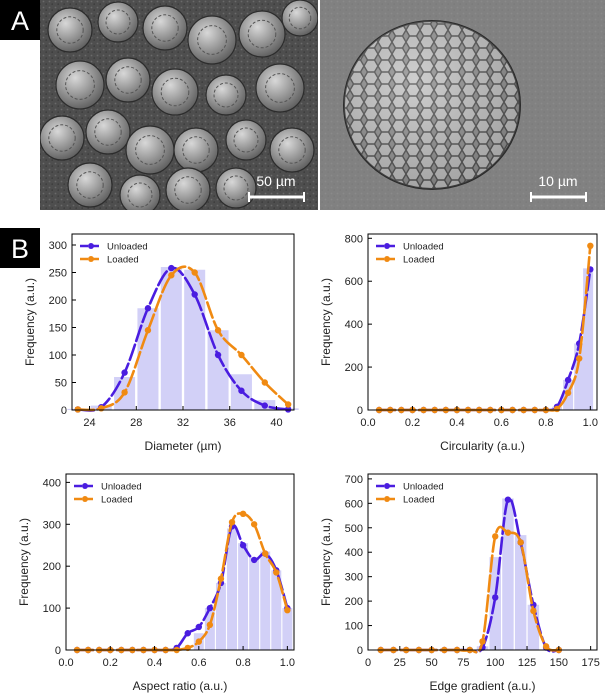  What do you see at coordinates (183, 339) in the screenshot?
I see `series-loaded` at bounding box center [183, 339].